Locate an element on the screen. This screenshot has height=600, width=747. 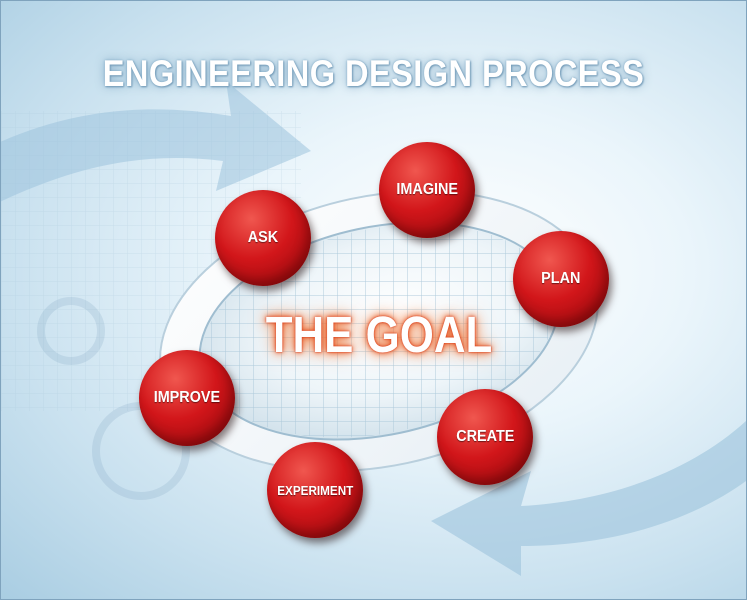
background-arrow-bottom-right is located at coordinates (588, 498).